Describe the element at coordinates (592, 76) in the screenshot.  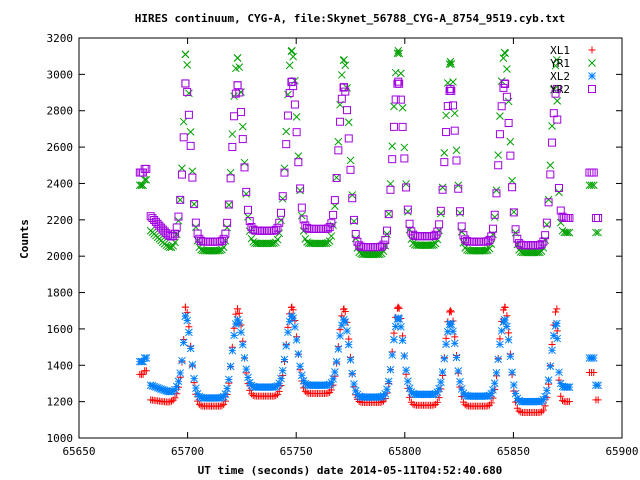
I see `legend-marker` at that location.